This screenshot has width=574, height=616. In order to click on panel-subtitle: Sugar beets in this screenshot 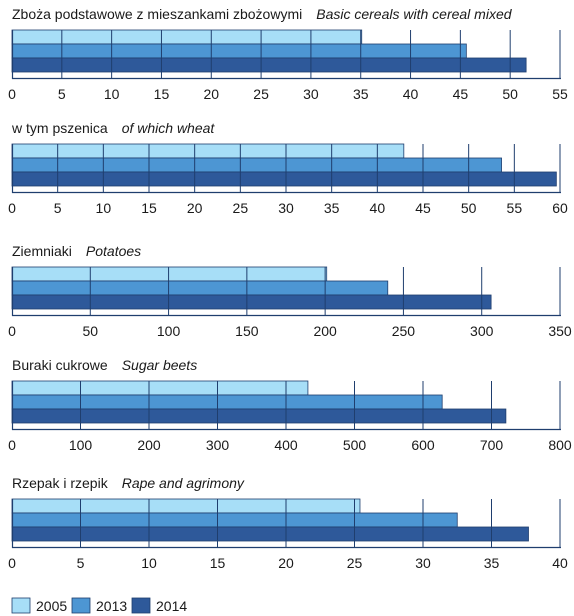, I will do `click(160, 365)`.